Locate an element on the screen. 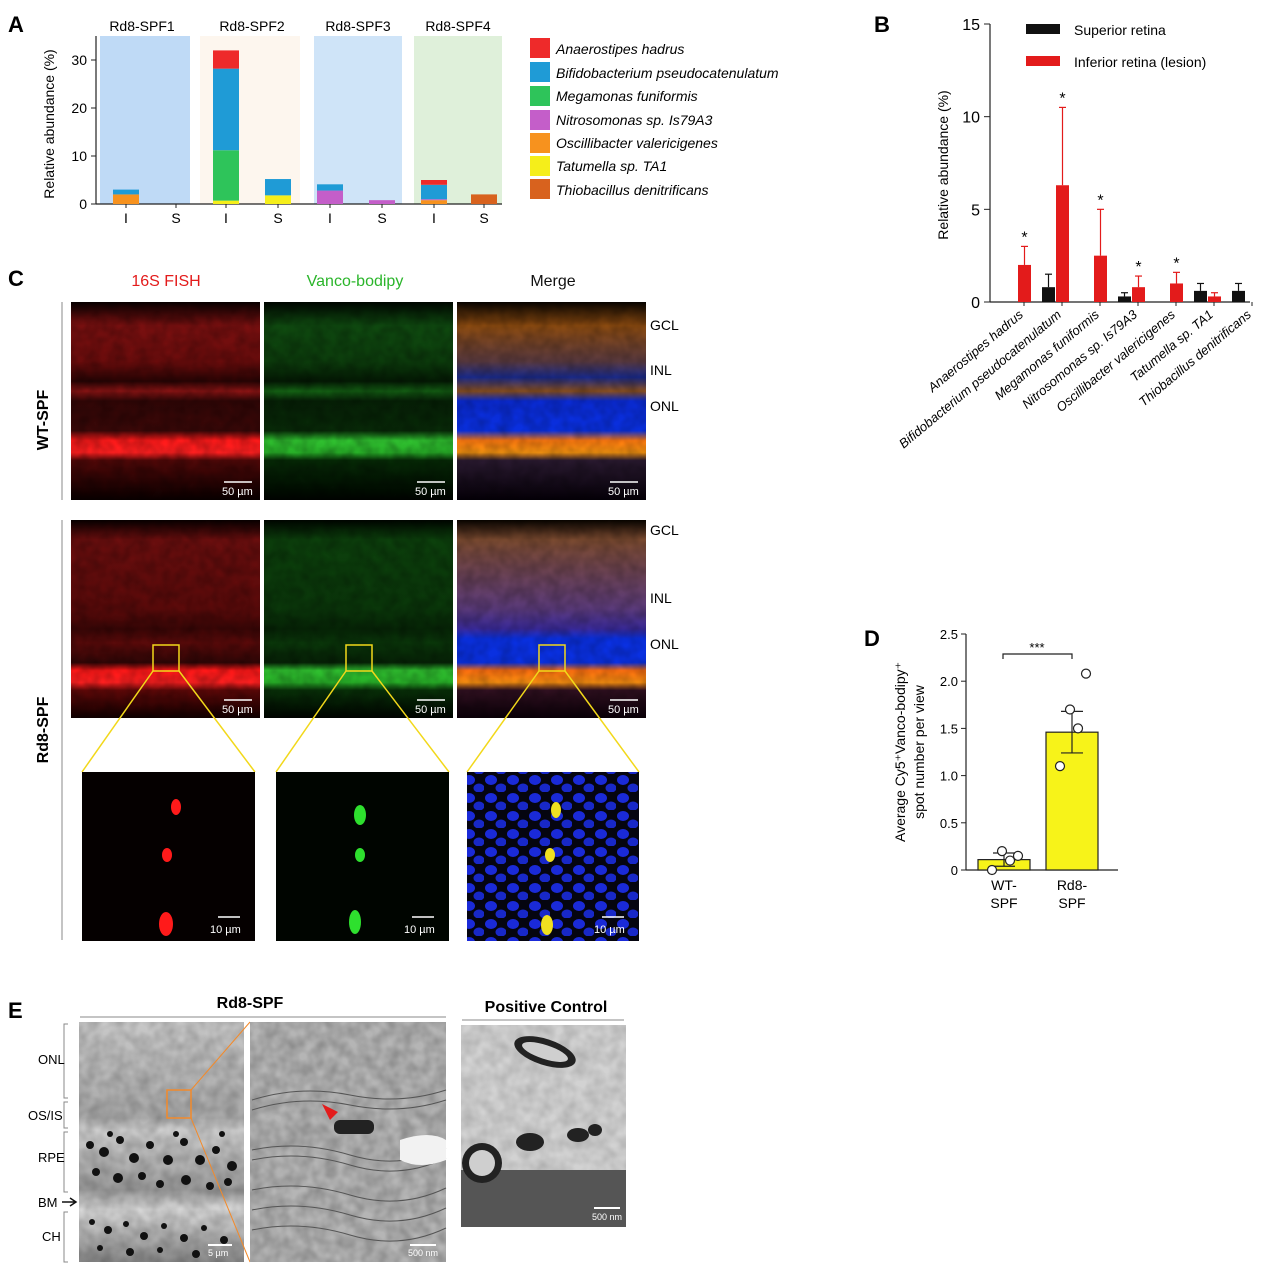 The image size is (1280, 1271). em-overview-texture is located at coordinates (161, 1142).